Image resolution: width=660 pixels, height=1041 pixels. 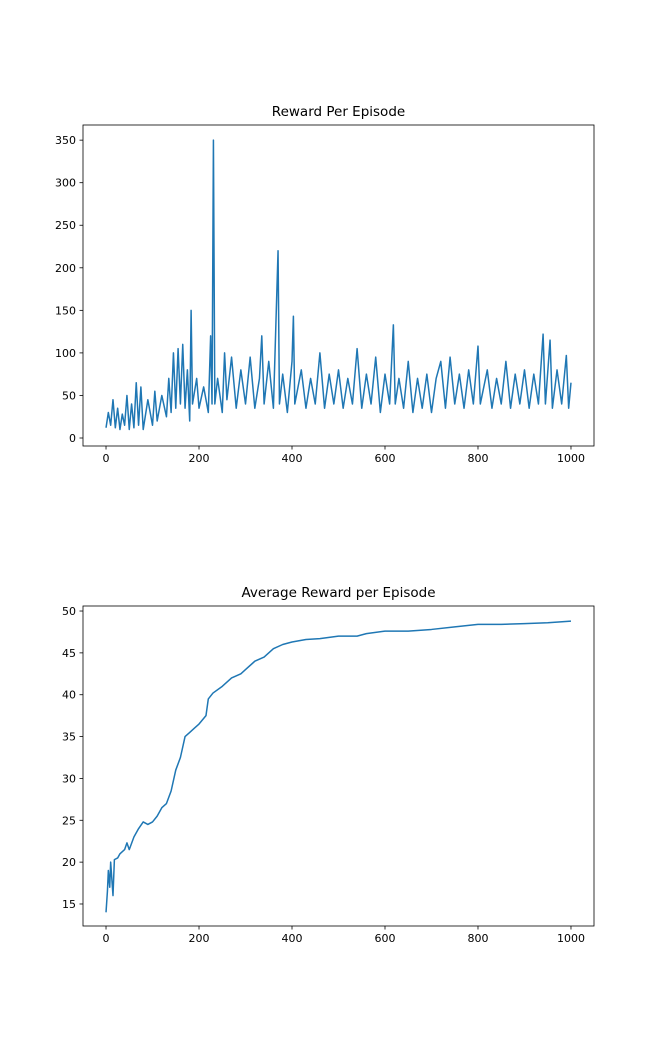 I want to click on y-tick-label: 15, so click(x=69, y=904).